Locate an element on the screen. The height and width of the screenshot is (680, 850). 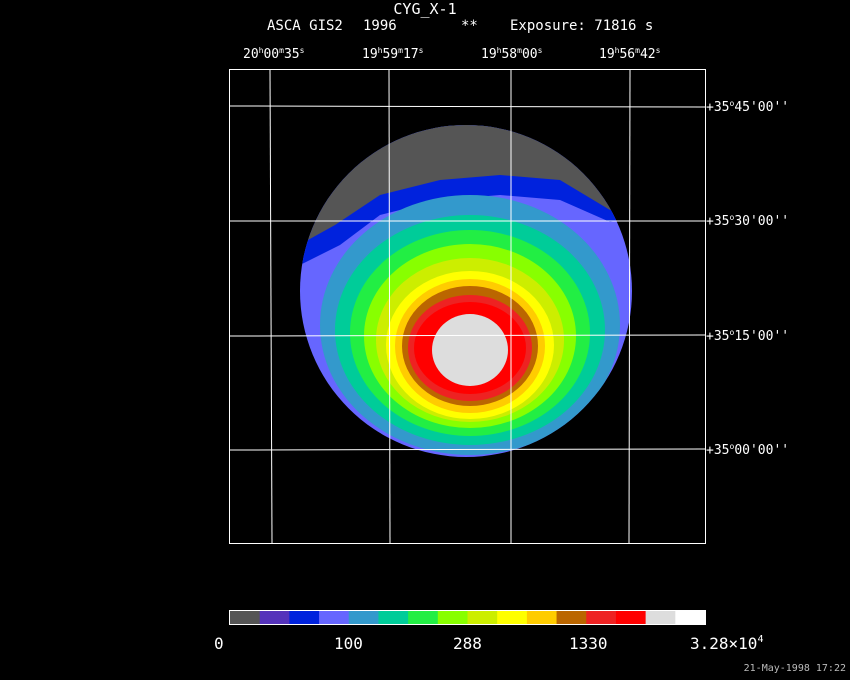
dec-label-3: +35o15'00'' is located at coordinates (748, 336).